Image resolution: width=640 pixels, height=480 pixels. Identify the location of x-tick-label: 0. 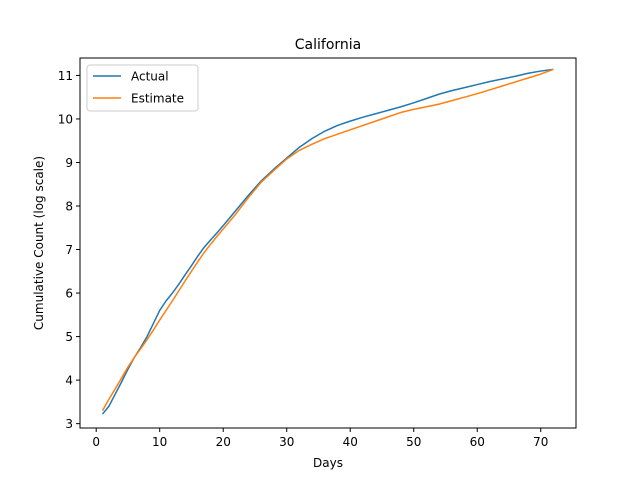
(96, 442).